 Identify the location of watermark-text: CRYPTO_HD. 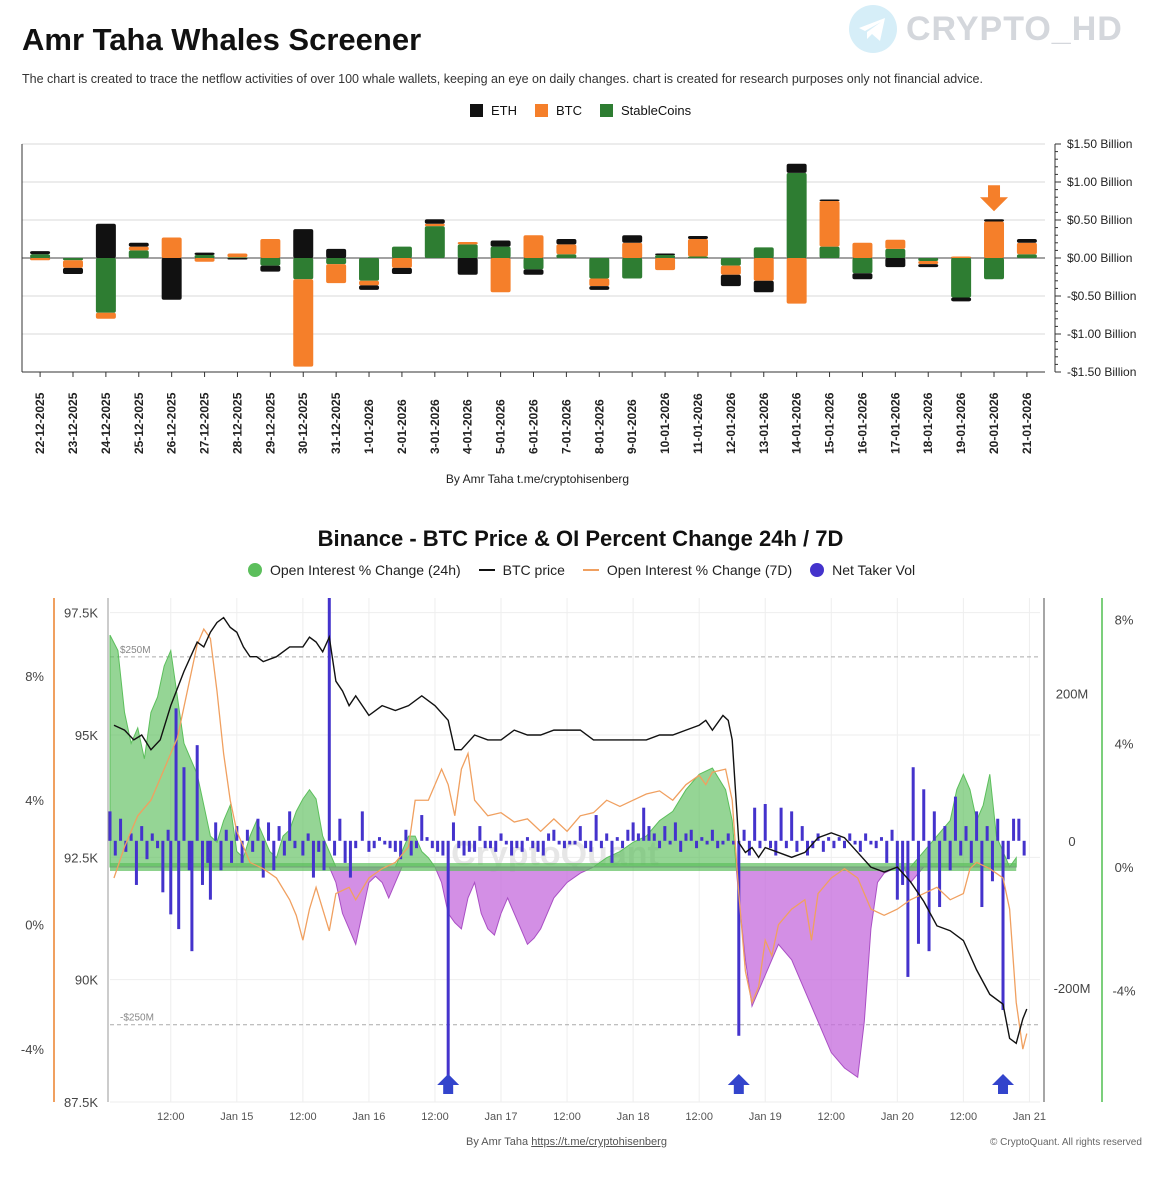
(1014, 28).